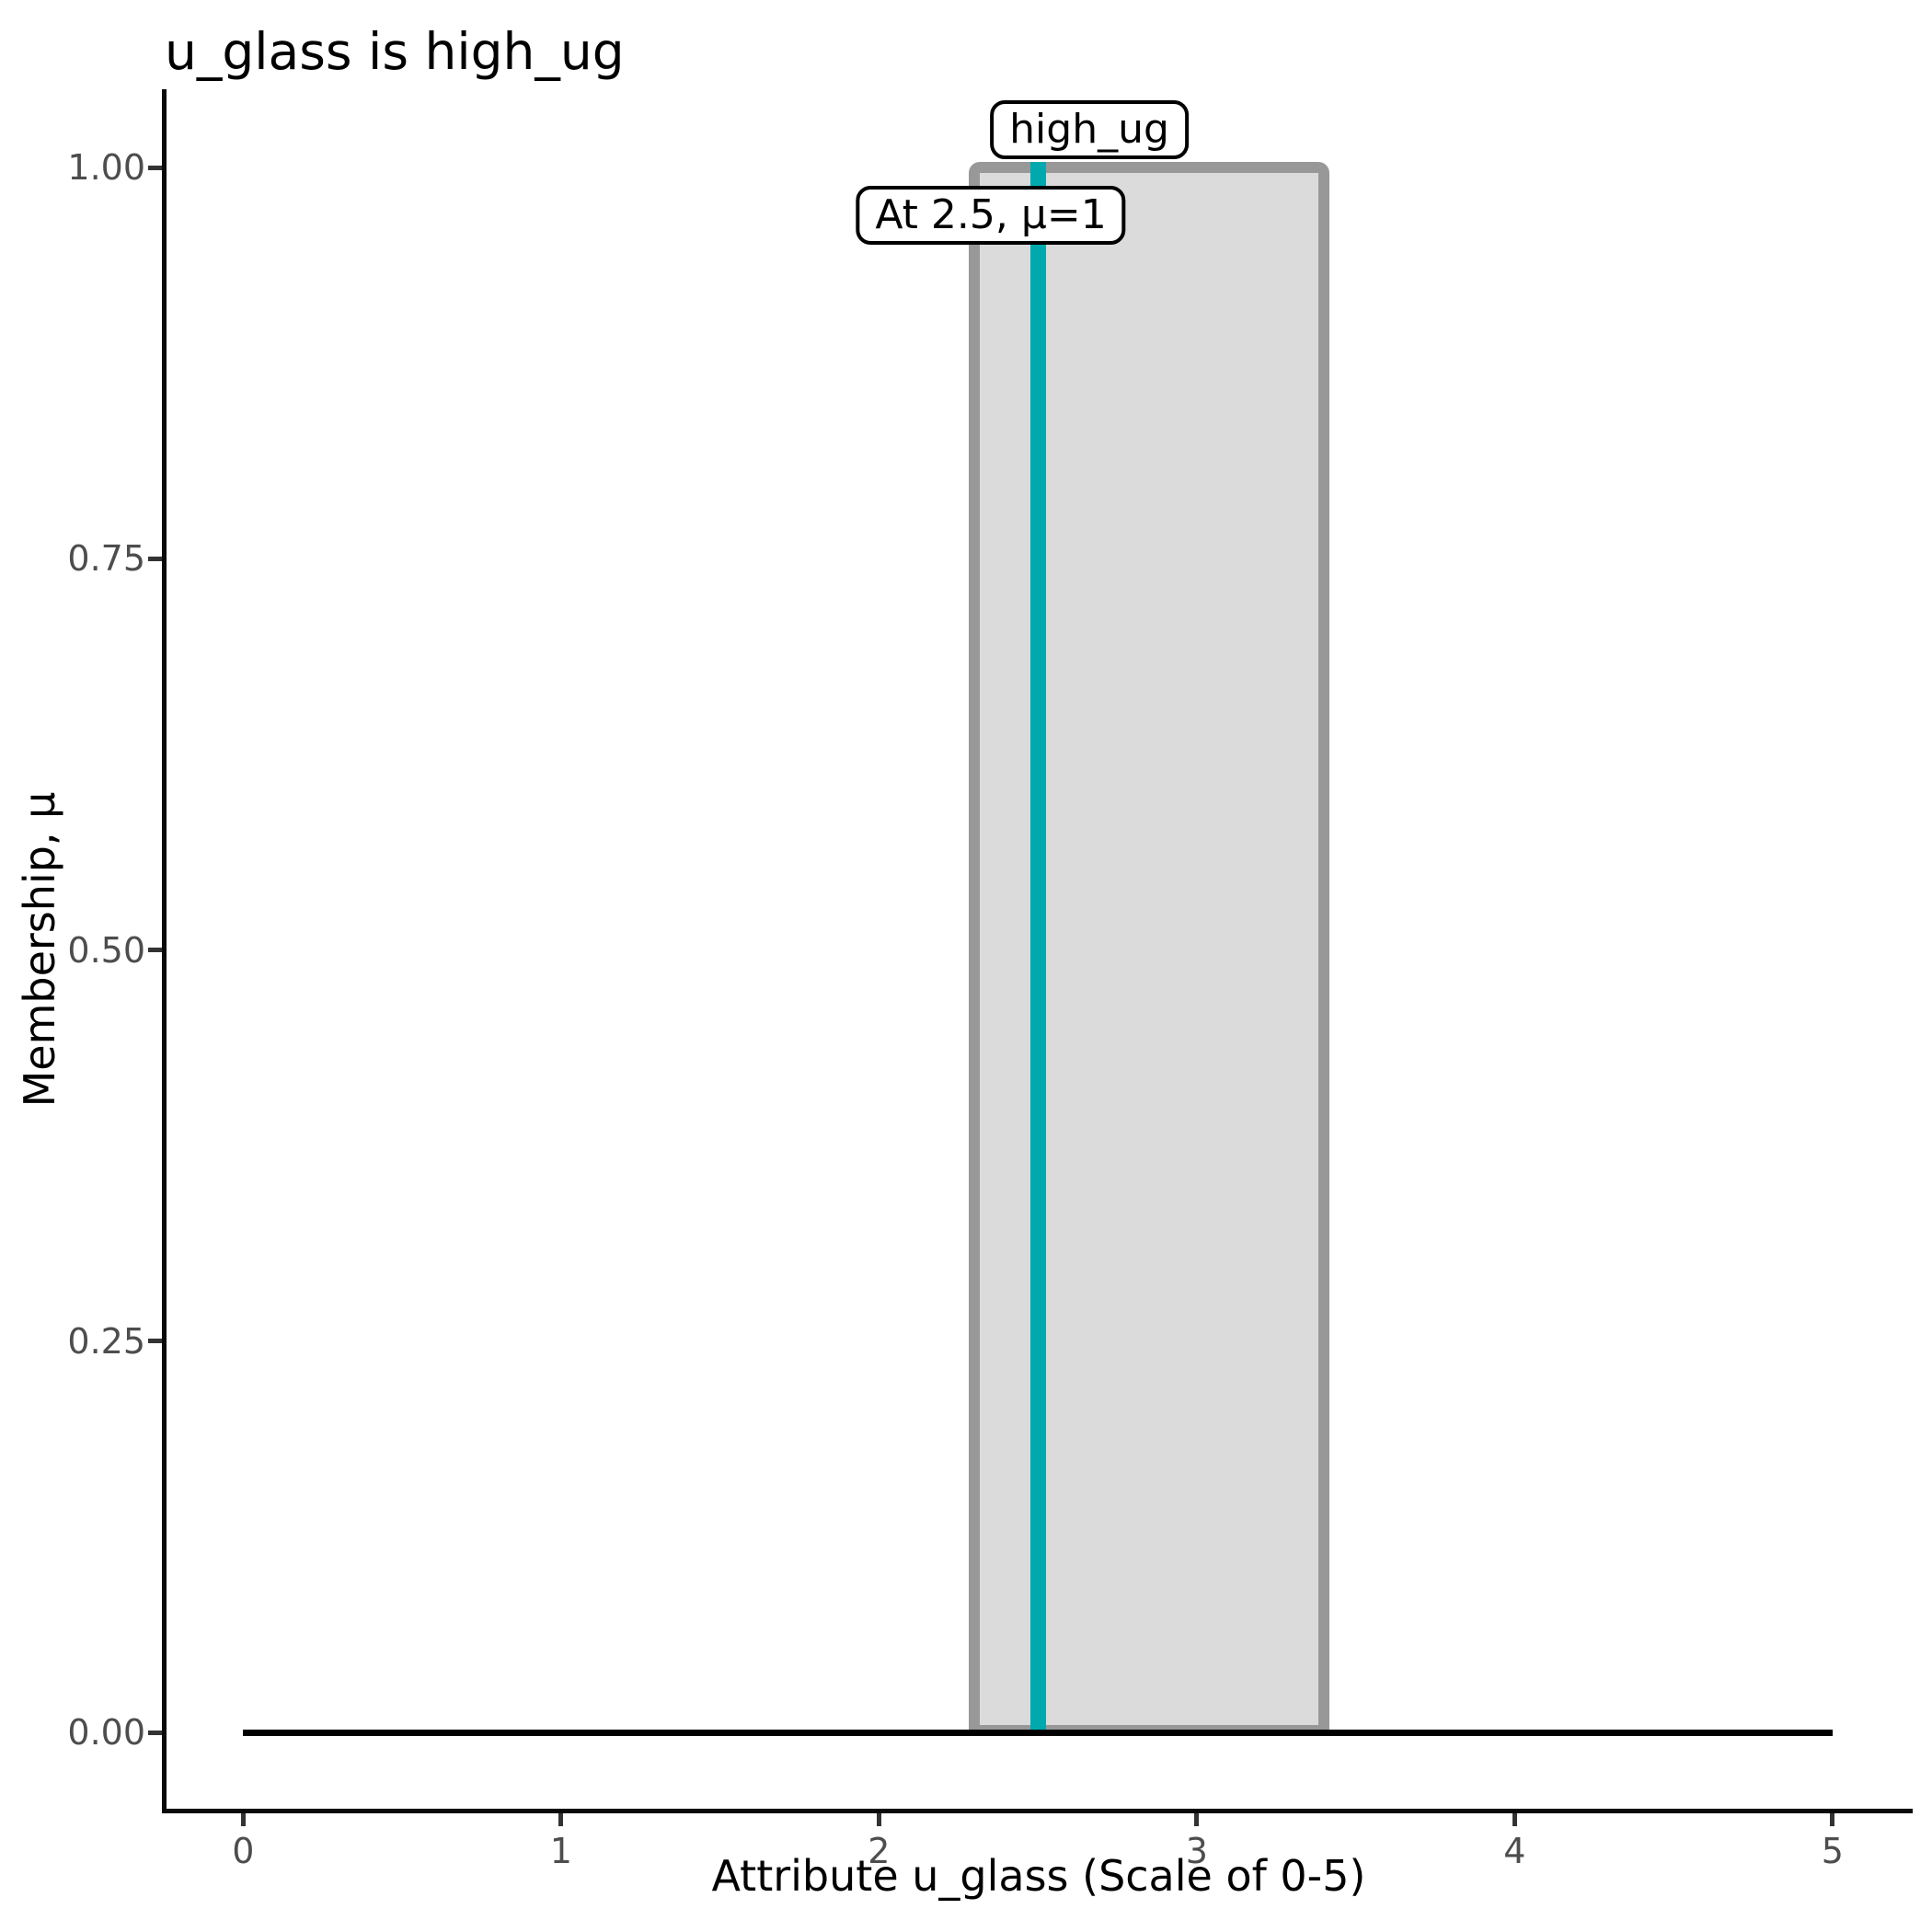  Describe the element at coordinates (560, 1851) in the screenshot. I see `x-tick-label: 1` at that location.